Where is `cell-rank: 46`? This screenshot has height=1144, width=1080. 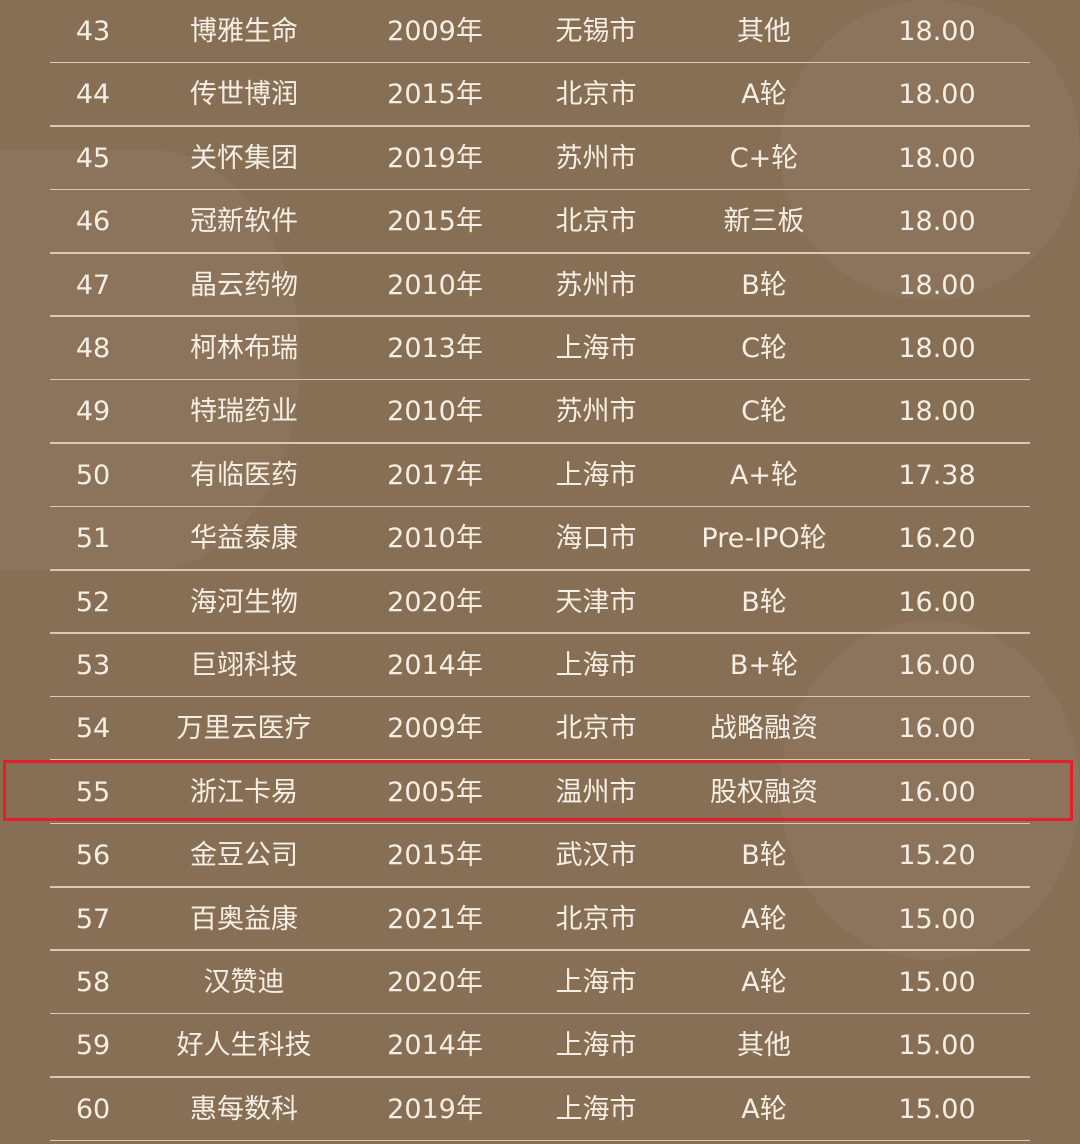
cell-rank: 46 is located at coordinates (93, 222).